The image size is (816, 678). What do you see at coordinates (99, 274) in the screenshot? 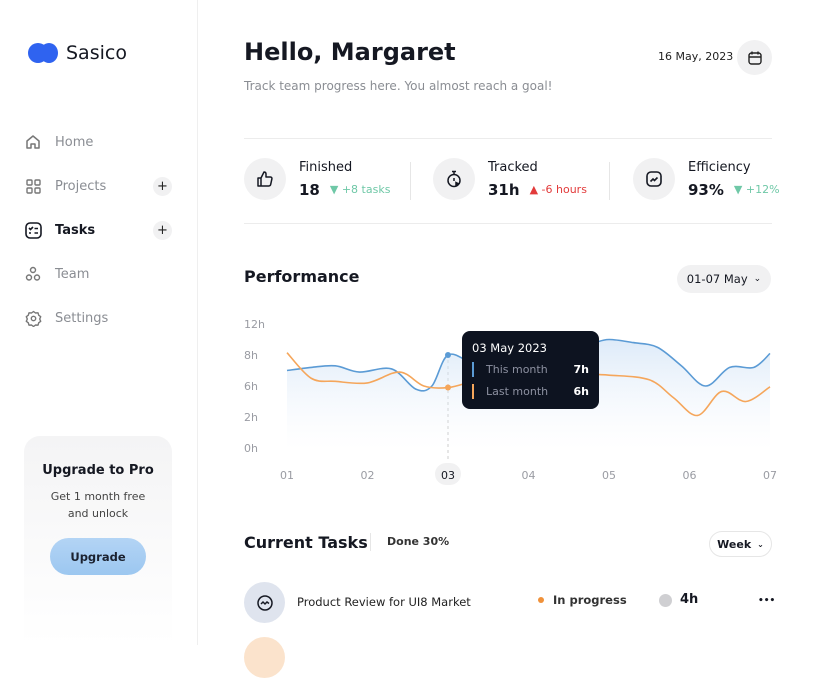
I see `sidebar-item-team: Team` at bounding box center [99, 274].